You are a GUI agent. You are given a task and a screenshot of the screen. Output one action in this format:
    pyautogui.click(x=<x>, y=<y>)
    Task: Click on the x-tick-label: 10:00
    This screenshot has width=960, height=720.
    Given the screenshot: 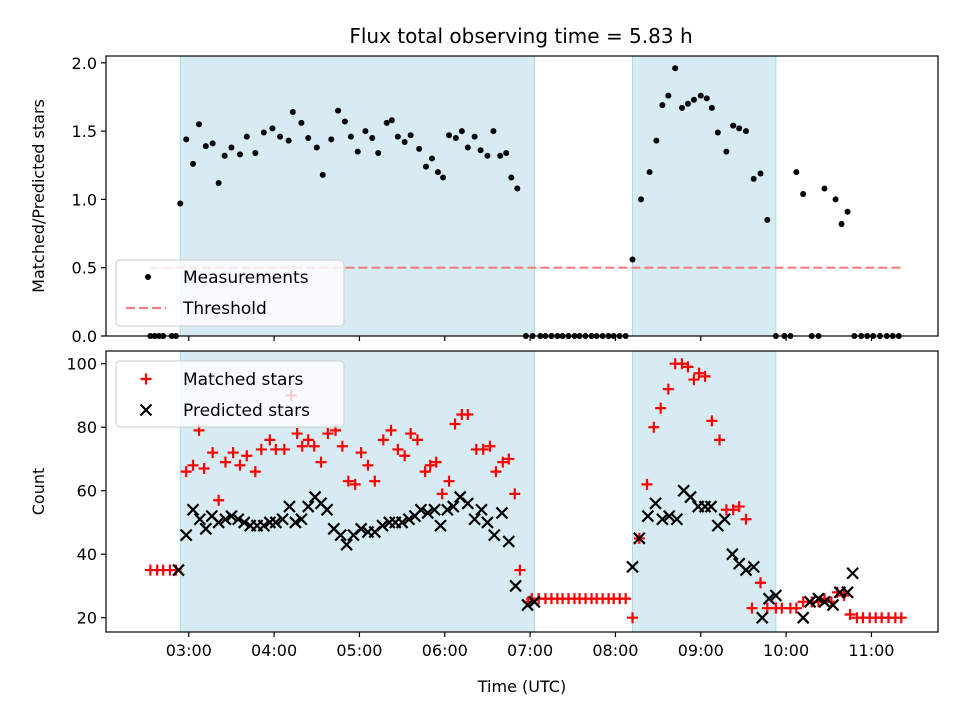 What is the action you would take?
    pyautogui.click(x=786, y=650)
    